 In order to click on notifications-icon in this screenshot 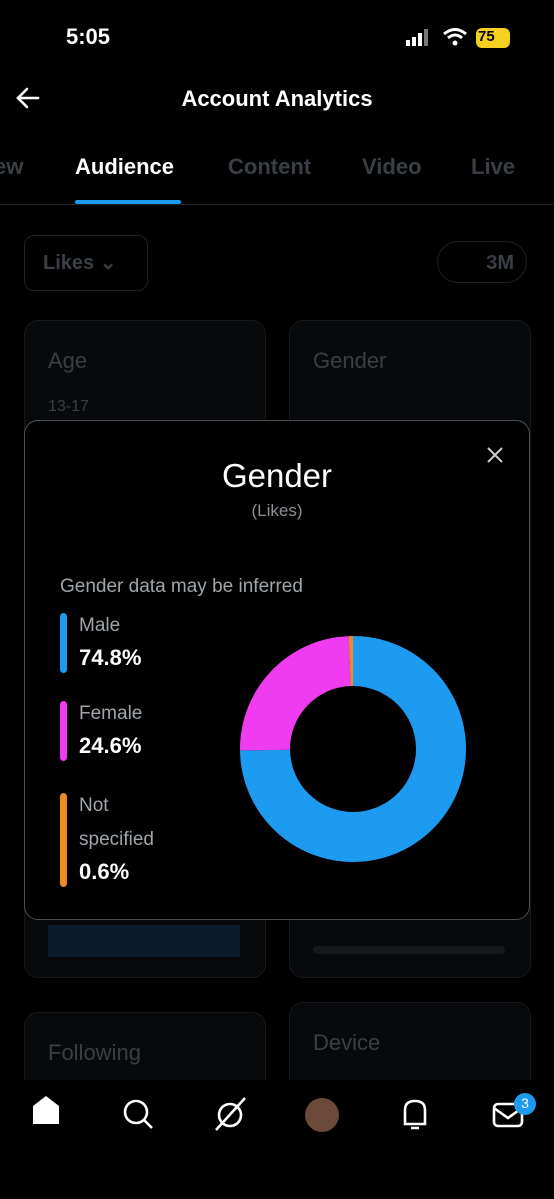, I will do `click(415, 1114)`.